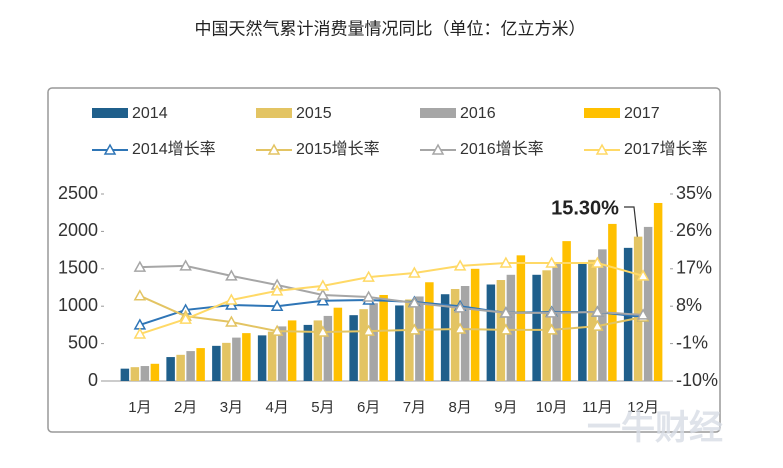 This screenshot has width=783, height=468. What do you see at coordinates (83, 342) in the screenshot?
I see `y-tick-label: 500` at bounding box center [83, 342].